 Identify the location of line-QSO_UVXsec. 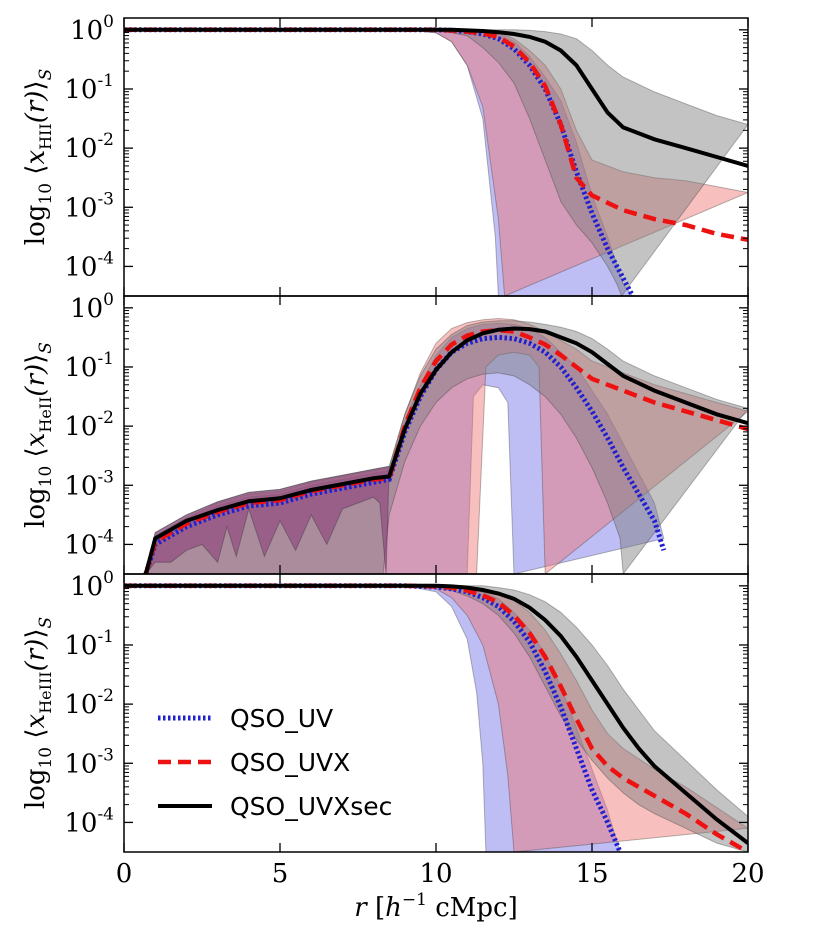
(436, 97).